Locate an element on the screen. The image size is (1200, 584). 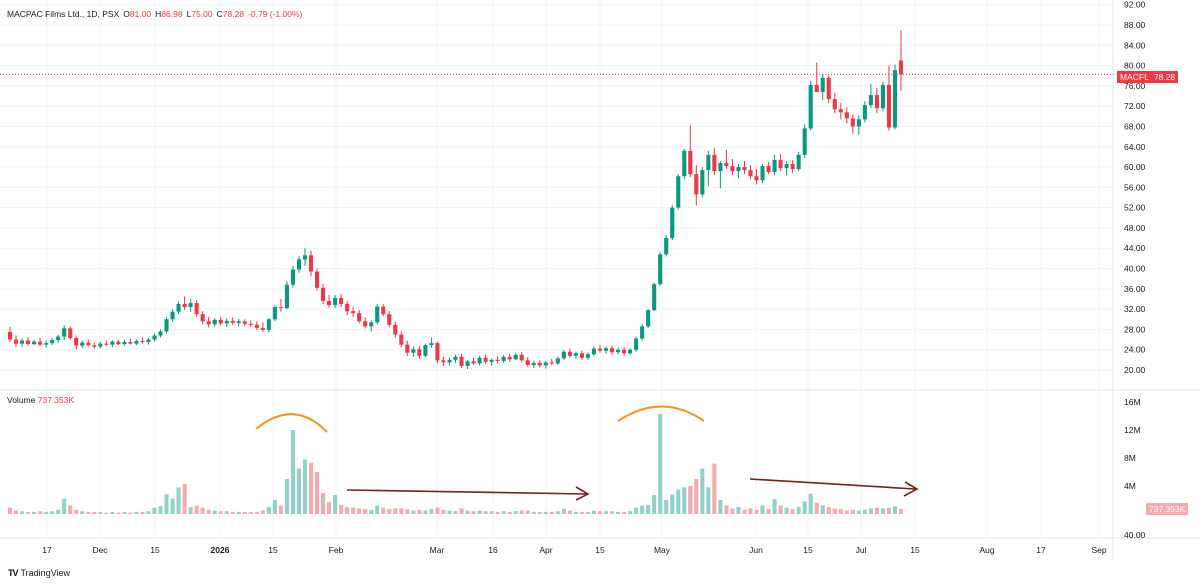
time-tick-label: Dec is located at coordinates (100, 550).